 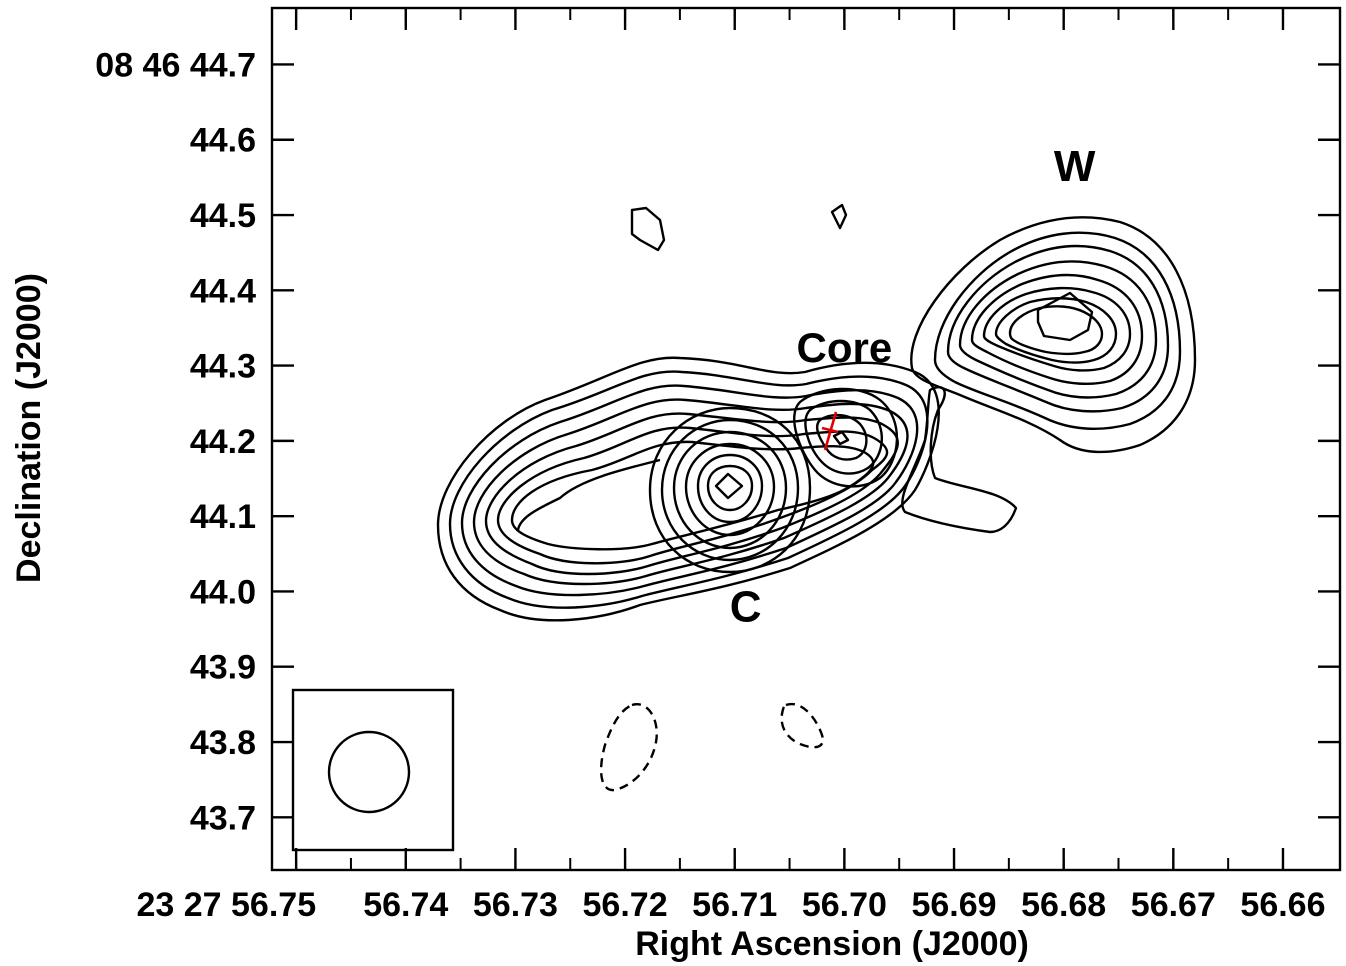 What do you see at coordinates (29, 428) in the screenshot?
I see `y-axis-title: Declination (J2000)` at bounding box center [29, 428].